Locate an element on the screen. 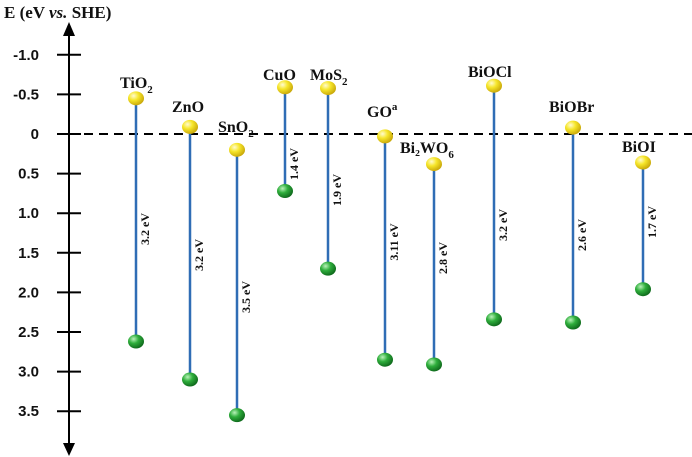 This screenshot has height=457, width=692. material-label: BiOBr is located at coordinates (571, 107).